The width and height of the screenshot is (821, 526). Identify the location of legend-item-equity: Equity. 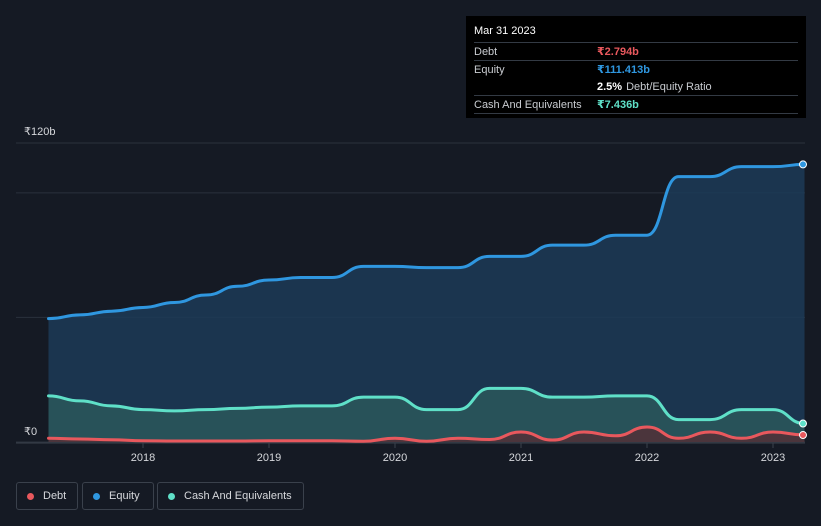
(118, 496).